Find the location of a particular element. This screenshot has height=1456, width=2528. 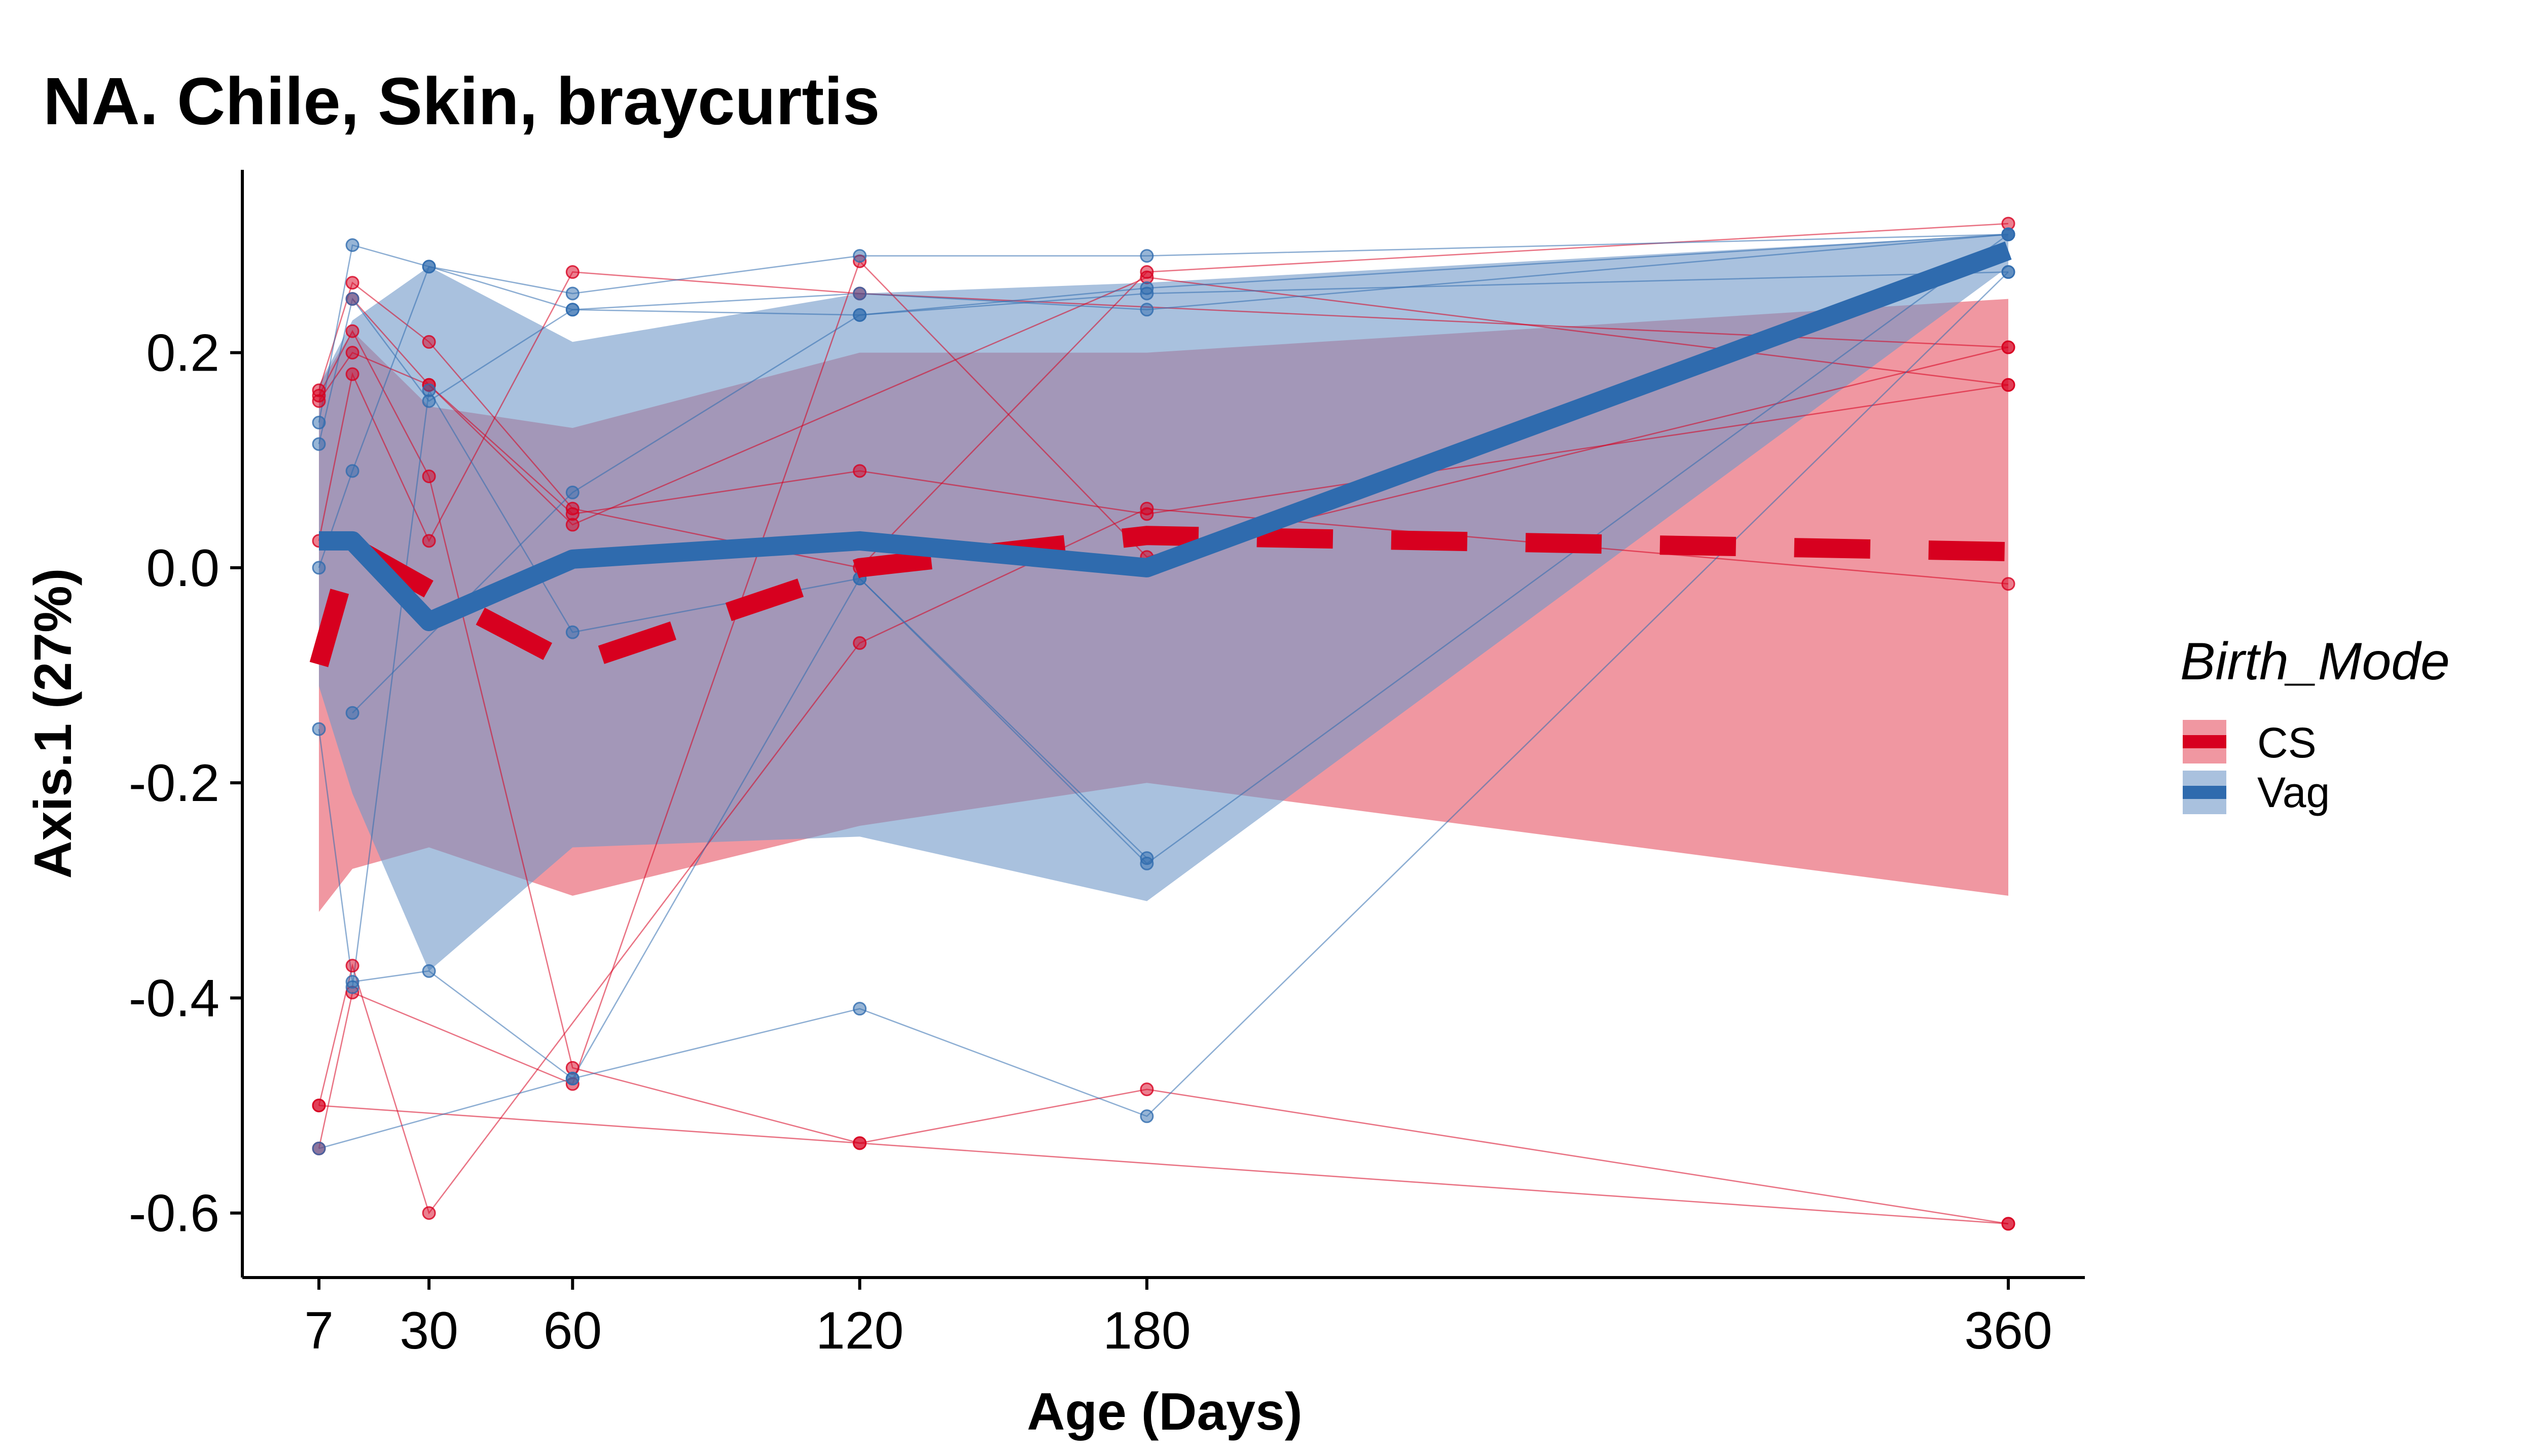

y-axis-ticks: -0.6 -0.4 -0.2 0.0 0.2 is located at coordinates (186, 784).